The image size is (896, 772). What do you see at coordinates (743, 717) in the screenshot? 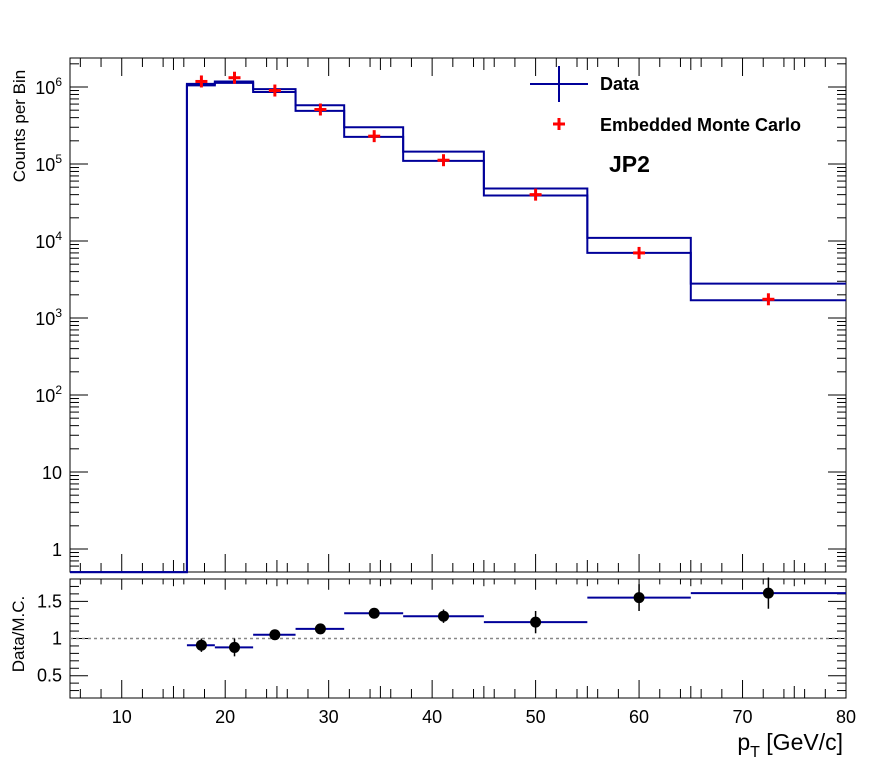
I see `x-tick-label: 70` at bounding box center [743, 717].